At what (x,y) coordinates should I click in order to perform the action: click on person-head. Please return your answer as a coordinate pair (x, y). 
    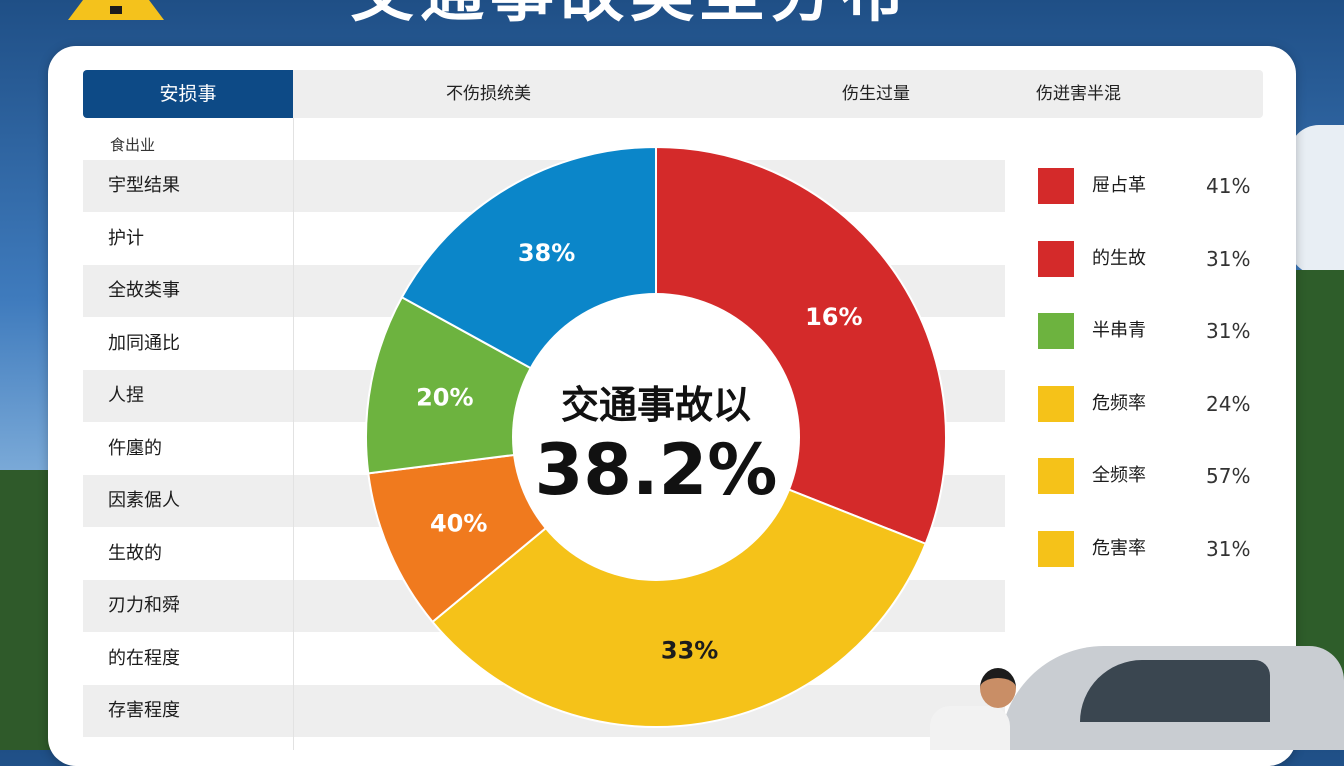
    Looking at the image, I should click on (998, 688).